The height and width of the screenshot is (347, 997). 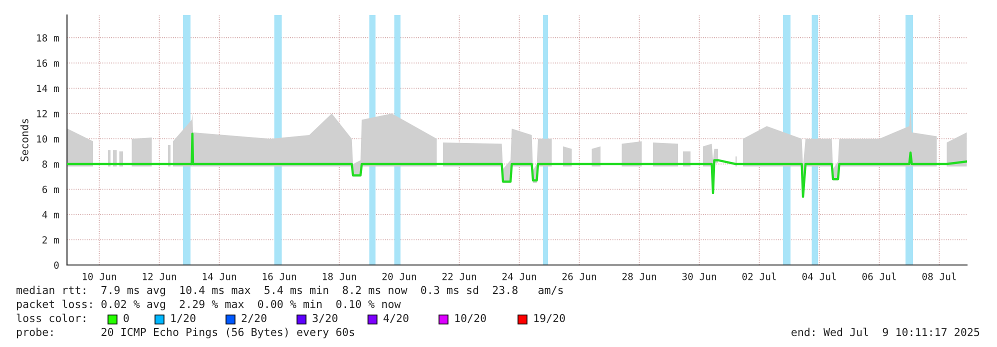 What do you see at coordinates (549, 319) in the screenshot?
I see `text: 19/20` at bounding box center [549, 319].